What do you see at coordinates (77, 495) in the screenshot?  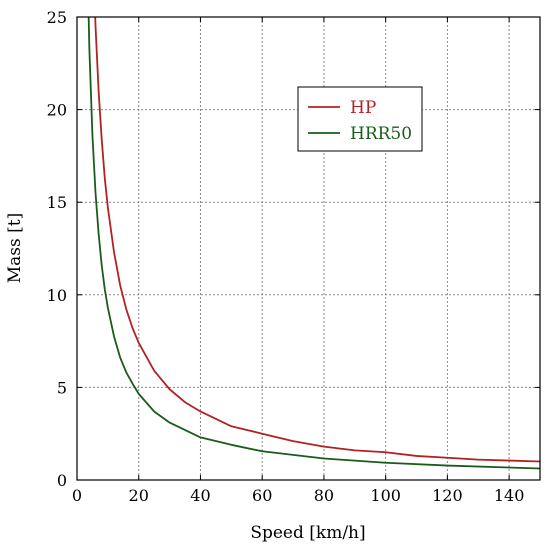 I see `x-tick-label: 0` at bounding box center [77, 495].